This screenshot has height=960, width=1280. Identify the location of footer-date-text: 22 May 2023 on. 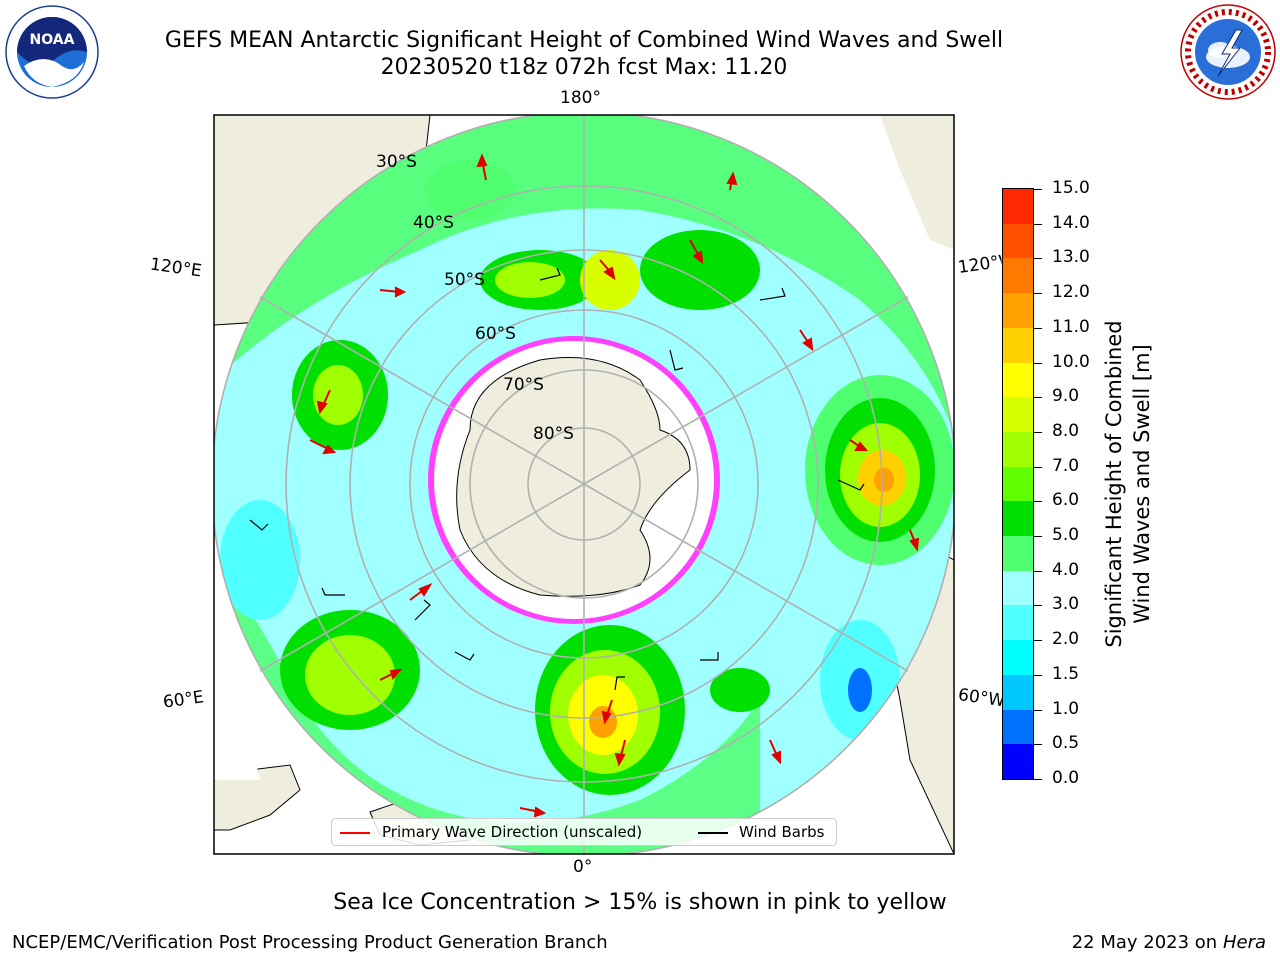
(1144, 942).